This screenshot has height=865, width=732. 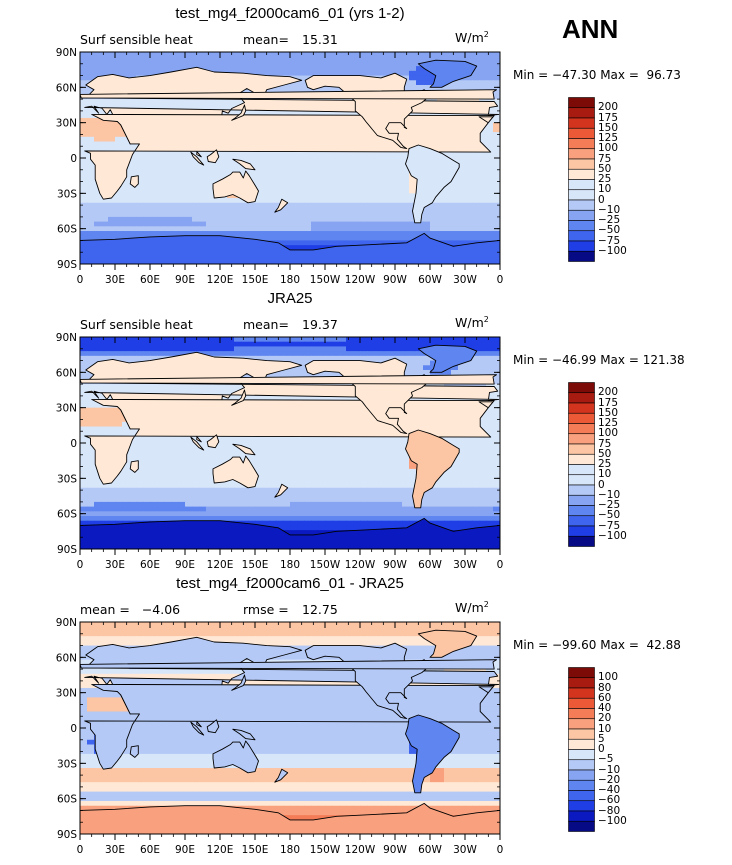 What do you see at coordinates (469, 323) in the screenshot?
I see `units-base: W/m` at bounding box center [469, 323].